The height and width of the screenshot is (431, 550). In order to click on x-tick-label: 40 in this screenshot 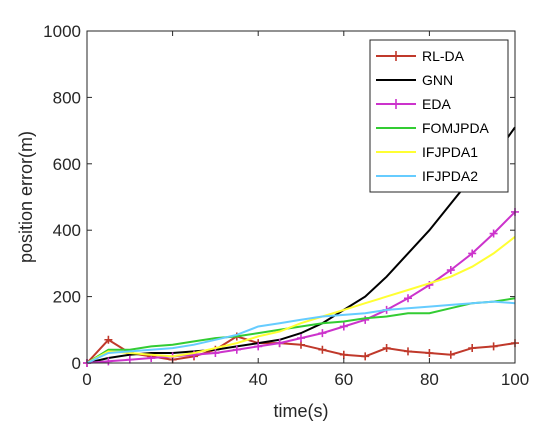, I will do `click(258, 379)`.